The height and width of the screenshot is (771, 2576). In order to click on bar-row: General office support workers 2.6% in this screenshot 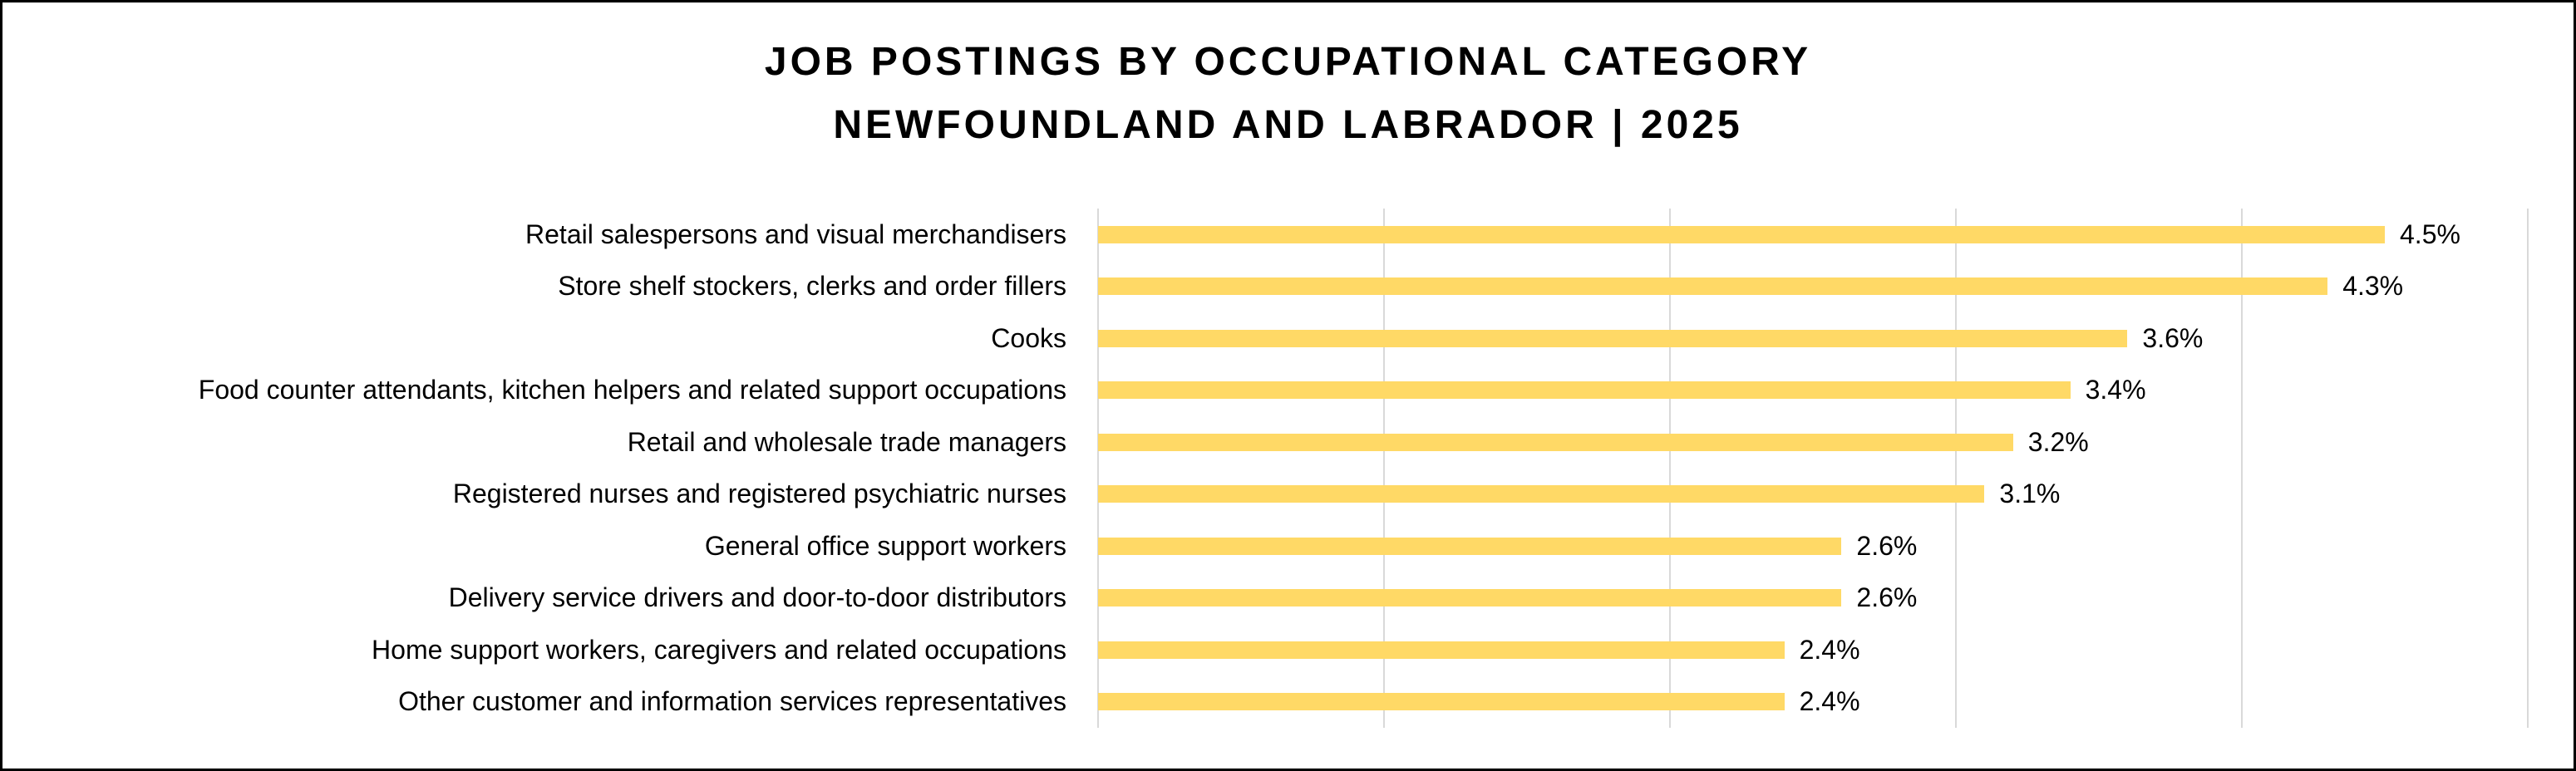, I will do `click(1288, 546)`.